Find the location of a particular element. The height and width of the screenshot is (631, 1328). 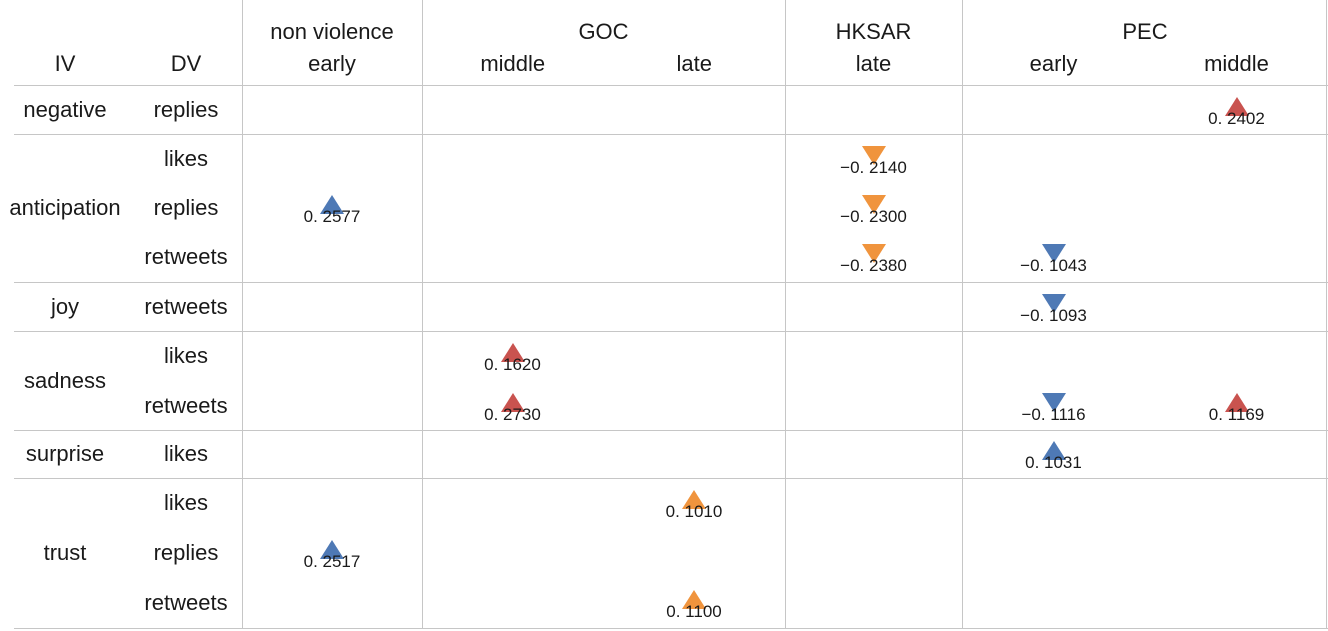

marker-joy-retweets-pec-early: −0. 1093 is located at coordinates (1053, 306).